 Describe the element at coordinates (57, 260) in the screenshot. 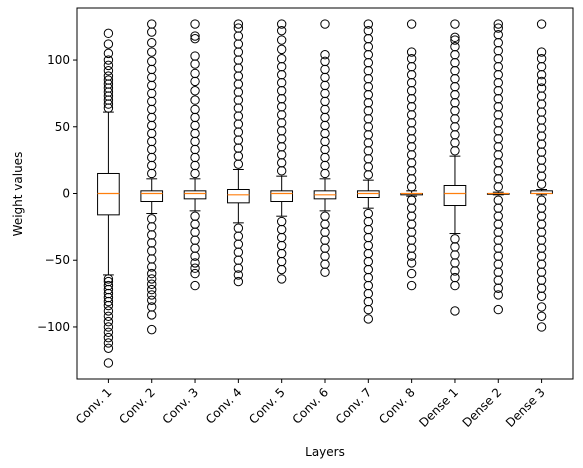

I see `y-tick-label: −50` at that location.